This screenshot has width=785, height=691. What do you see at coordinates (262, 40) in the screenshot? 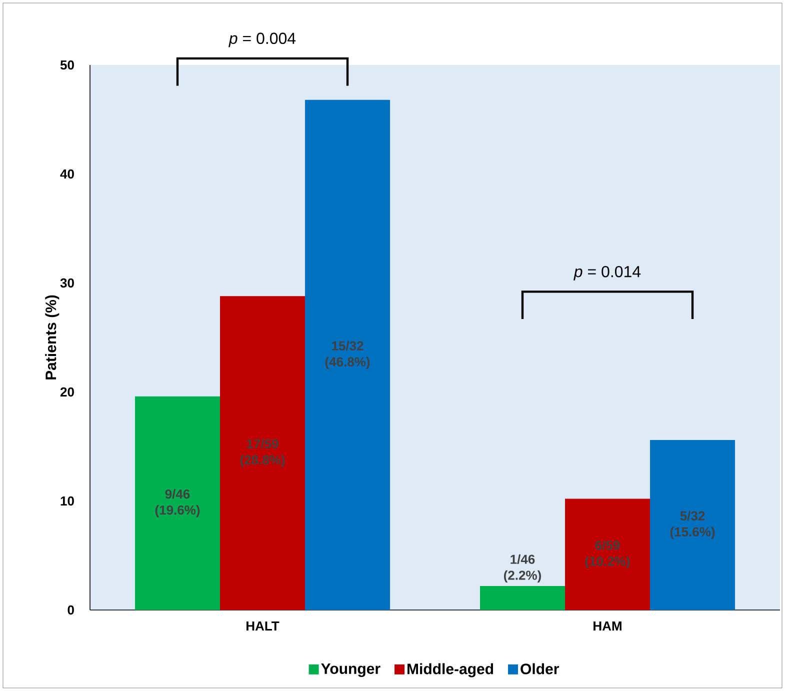
I see `text: p = 0.004` at bounding box center [262, 40].